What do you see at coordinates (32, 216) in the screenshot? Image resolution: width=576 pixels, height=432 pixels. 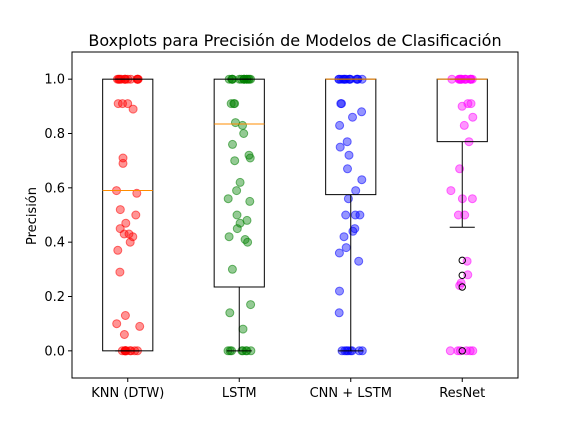 I see `y-axis-label: Precisión` at bounding box center [32, 216].